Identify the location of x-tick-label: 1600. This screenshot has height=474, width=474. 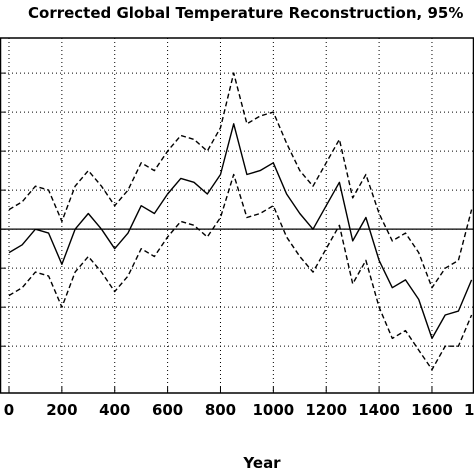
(432, 410).